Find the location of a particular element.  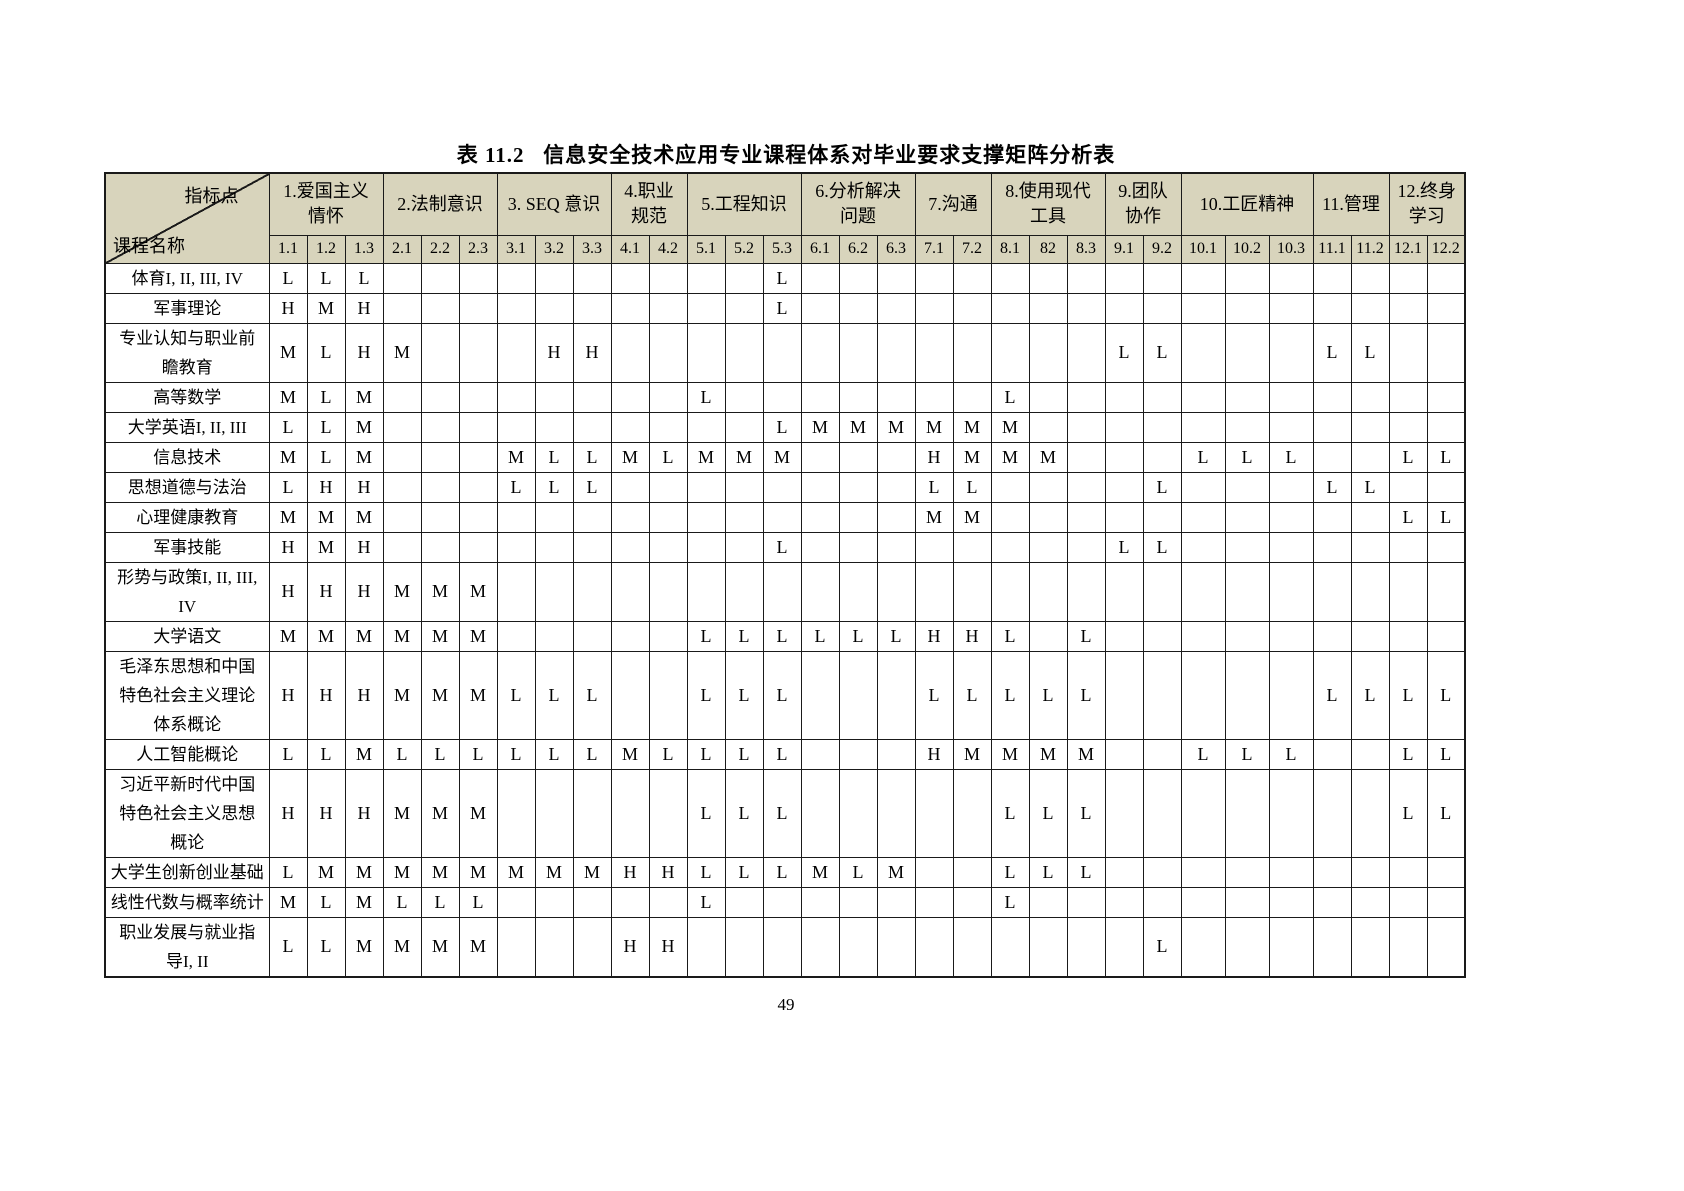

column-group-header: 5.工程知识 is located at coordinates (744, 204).